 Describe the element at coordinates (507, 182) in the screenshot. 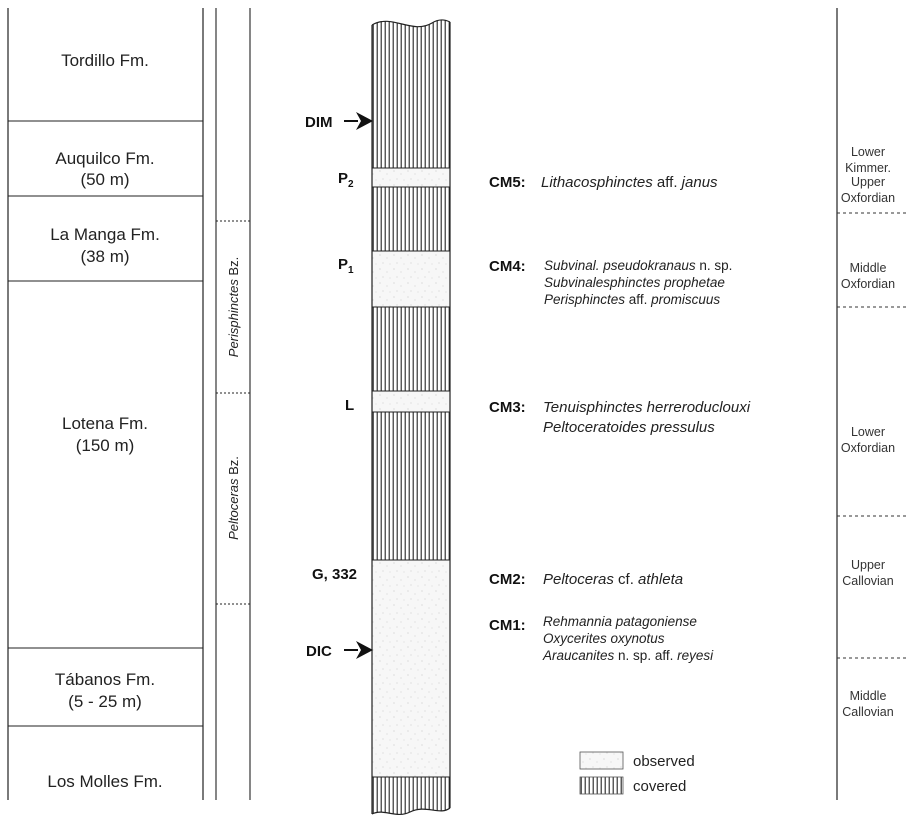

I see `assemblage-code: CM5:` at that location.